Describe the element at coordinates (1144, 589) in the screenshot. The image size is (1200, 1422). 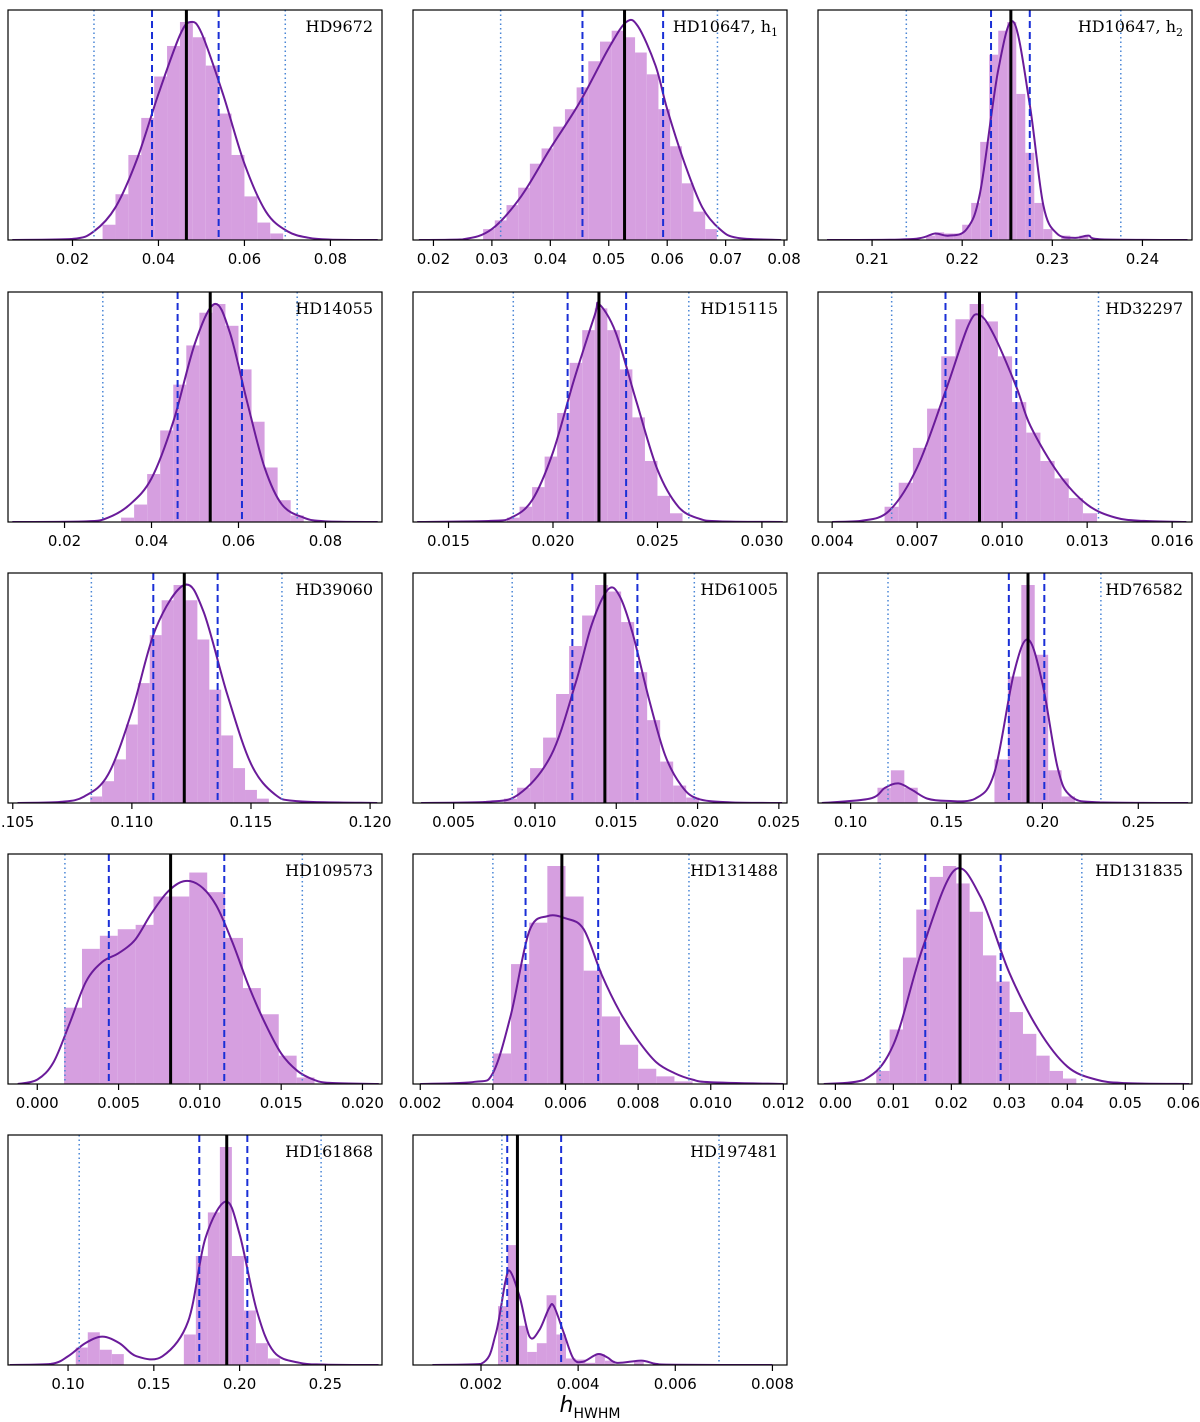
I see `panel-label-text: HD76582` at that location.